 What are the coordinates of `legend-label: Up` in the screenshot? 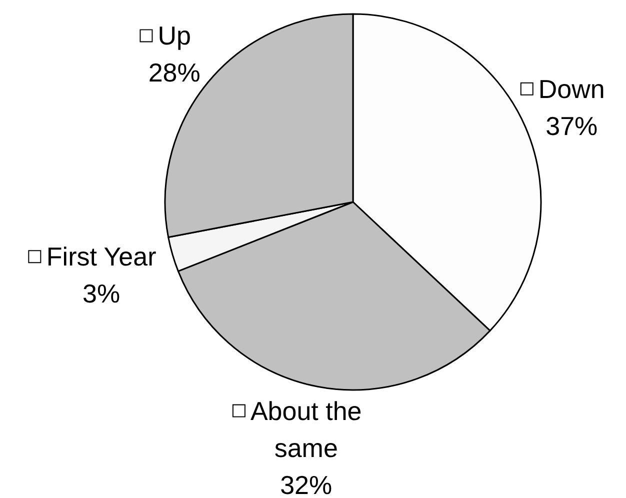 It's located at (174, 35).